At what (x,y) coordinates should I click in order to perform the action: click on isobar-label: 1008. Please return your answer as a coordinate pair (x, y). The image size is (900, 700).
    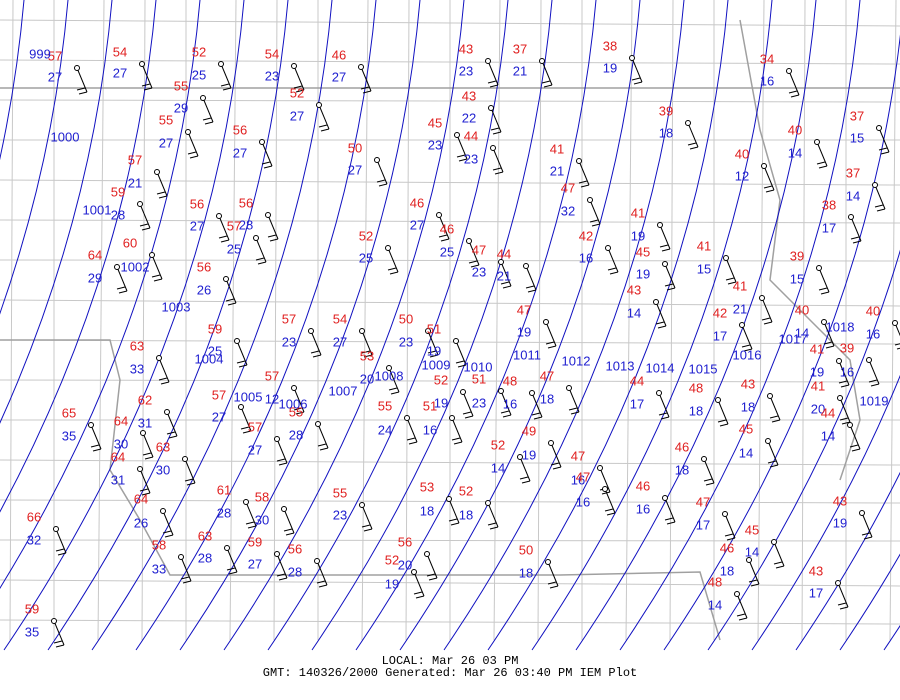
    Looking at the image, I should click on (389, 375).